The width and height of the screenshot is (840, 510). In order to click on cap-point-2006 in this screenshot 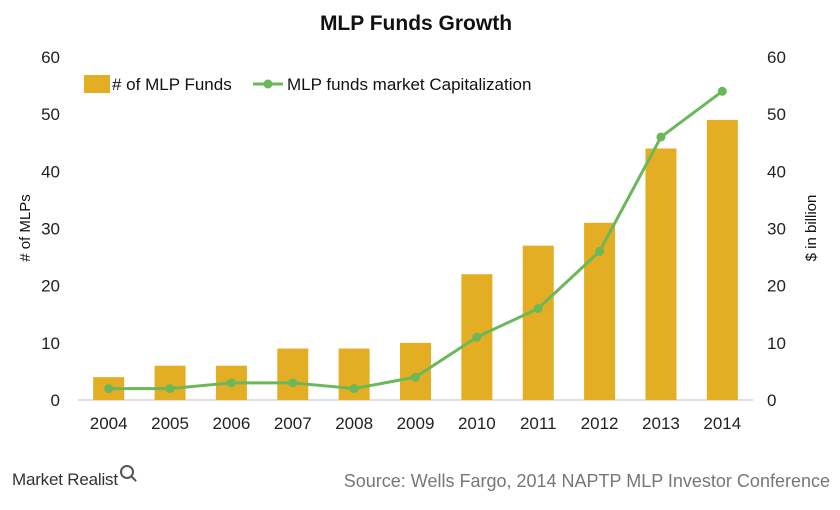, I will do `click(231, 383)`.